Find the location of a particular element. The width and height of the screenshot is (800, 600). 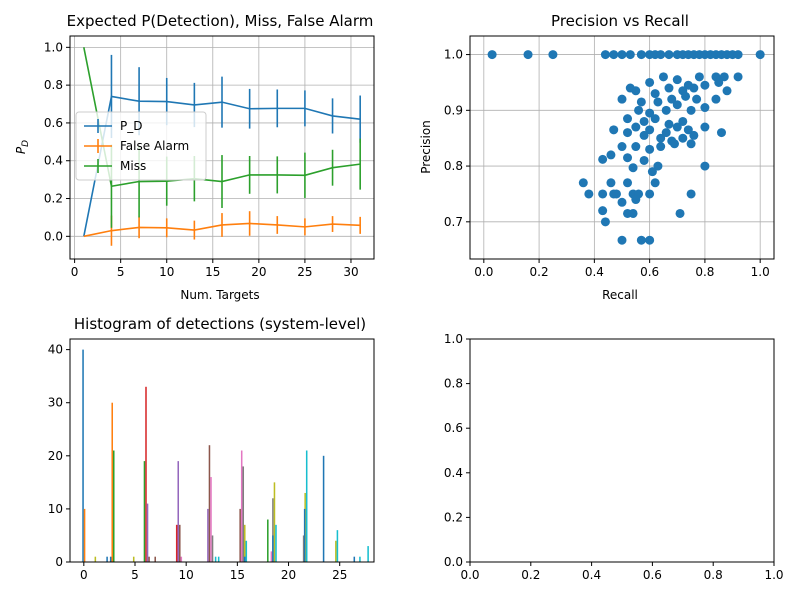

x-tick-label: 20 is located at coordinates (288, 575).